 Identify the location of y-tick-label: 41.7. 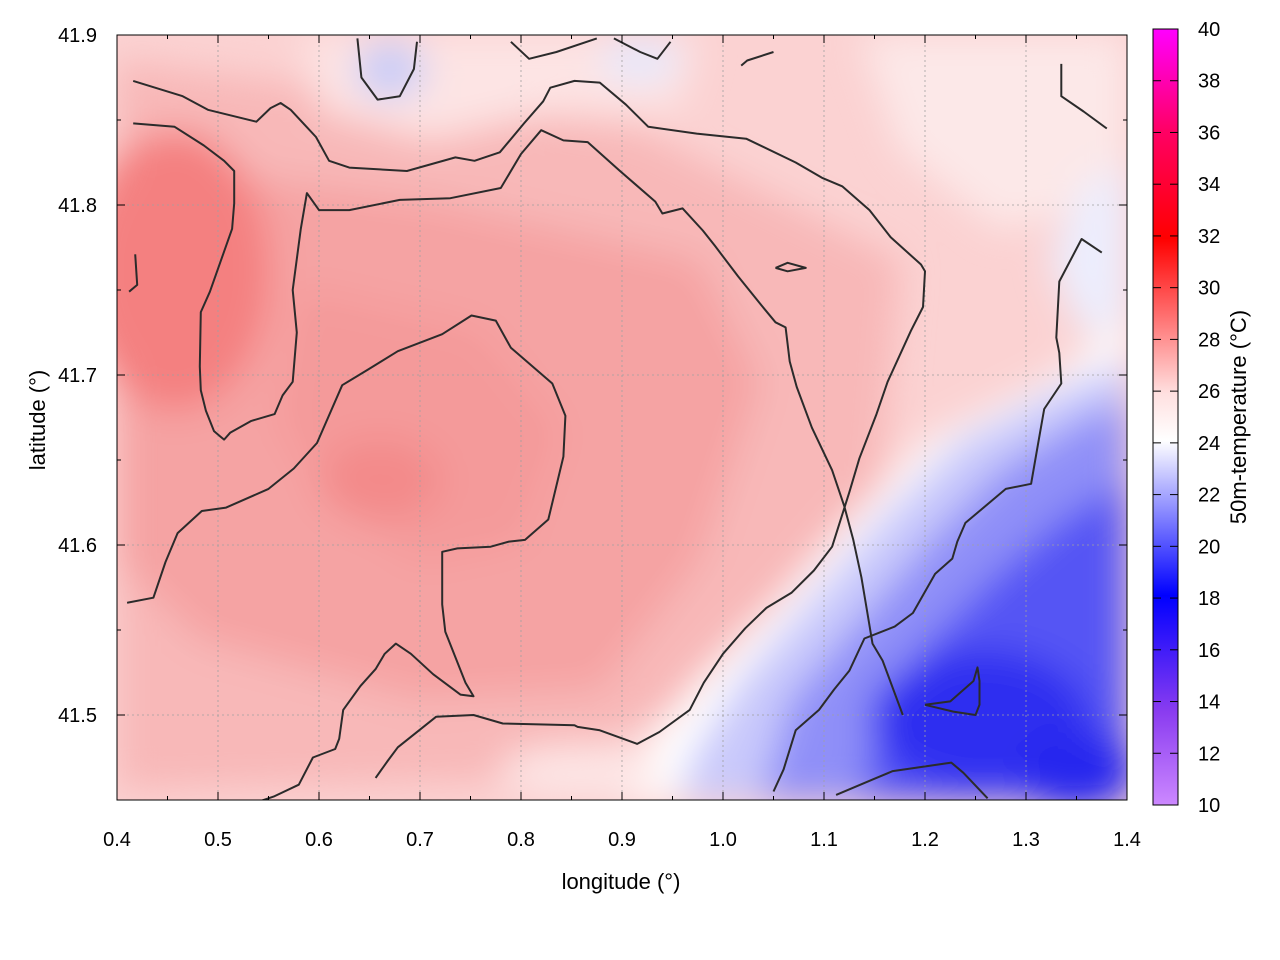
(77, 376).